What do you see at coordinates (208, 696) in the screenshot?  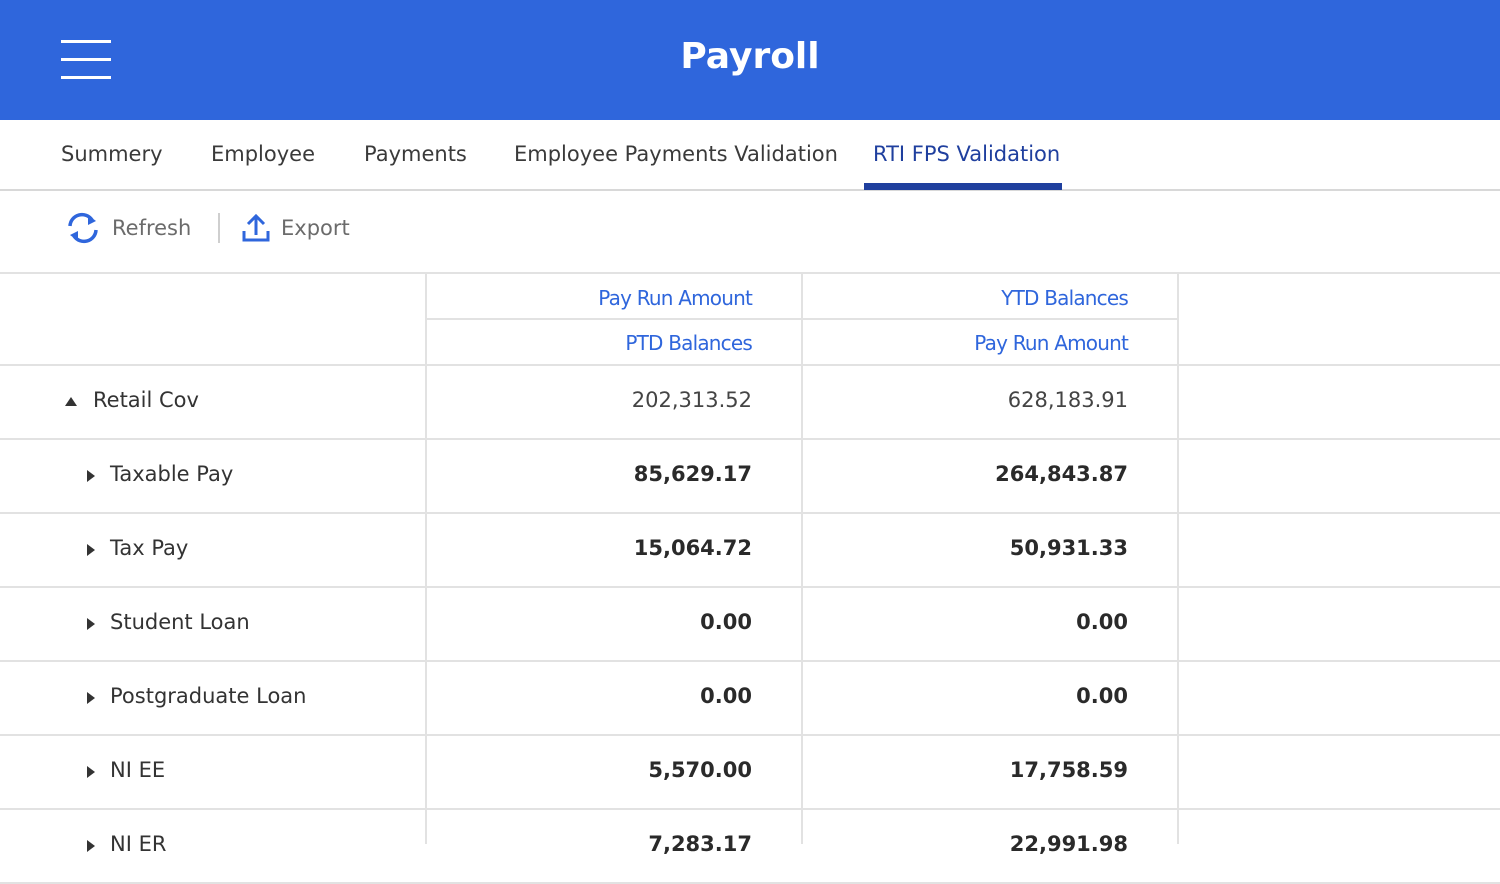 I see `row-label: Postgraduate Loan` at bounding box center [208, 696].